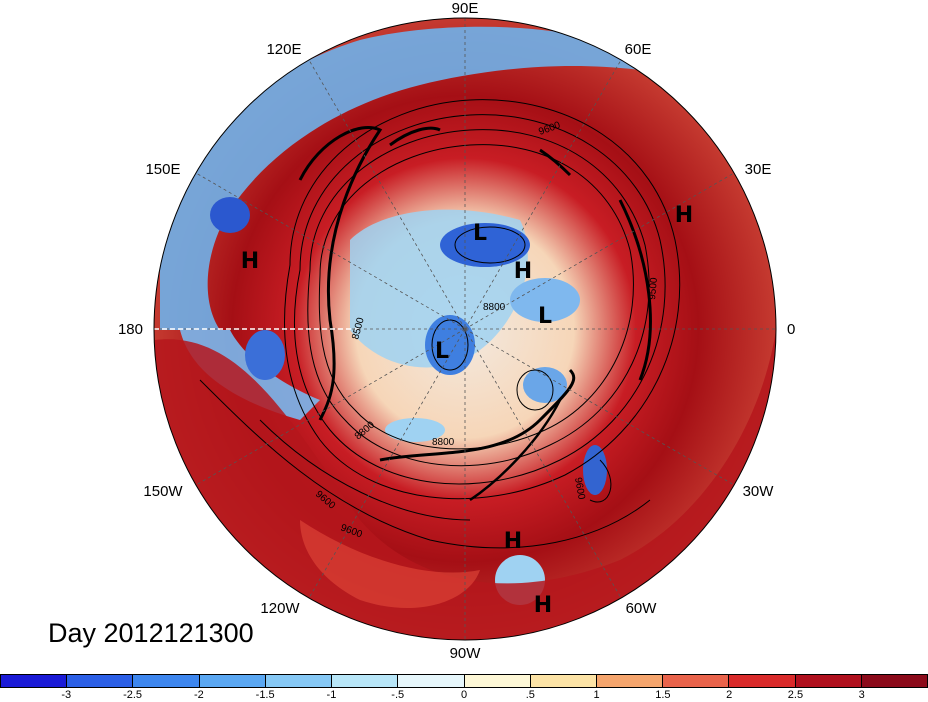 The image size is (928, 702). Describe the element at coordinates (642, 608) in the screenshot. I see `lon-label-60w: 60W` at that location.